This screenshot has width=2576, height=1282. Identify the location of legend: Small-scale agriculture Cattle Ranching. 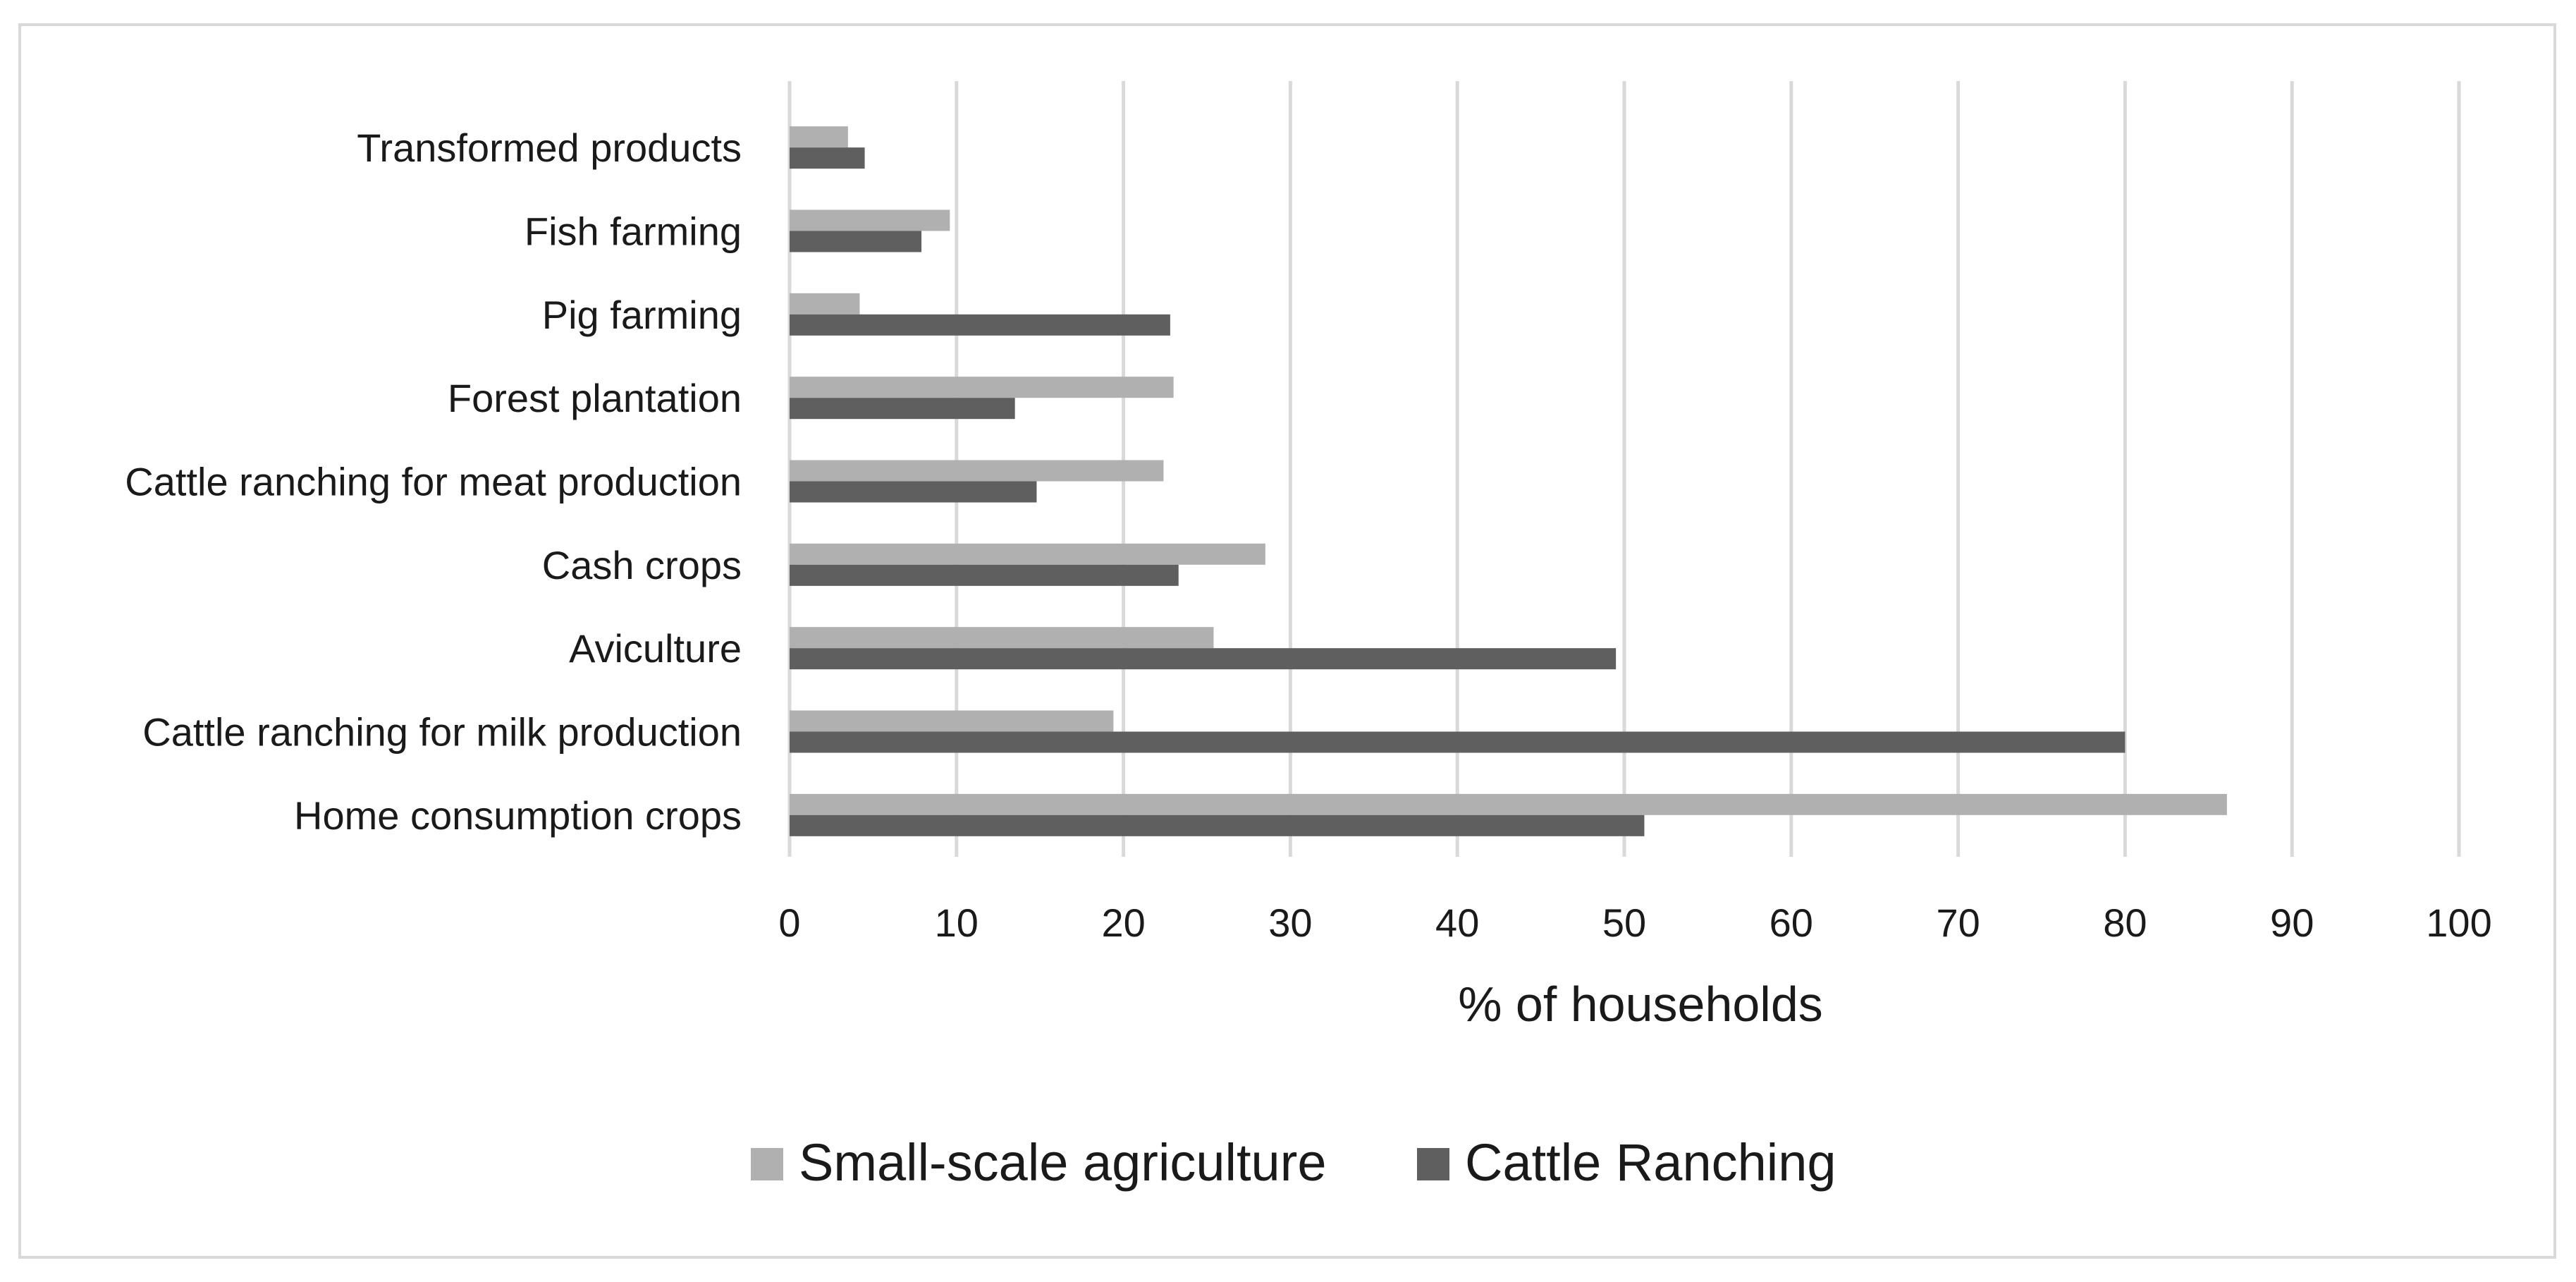
(1293, 1162).